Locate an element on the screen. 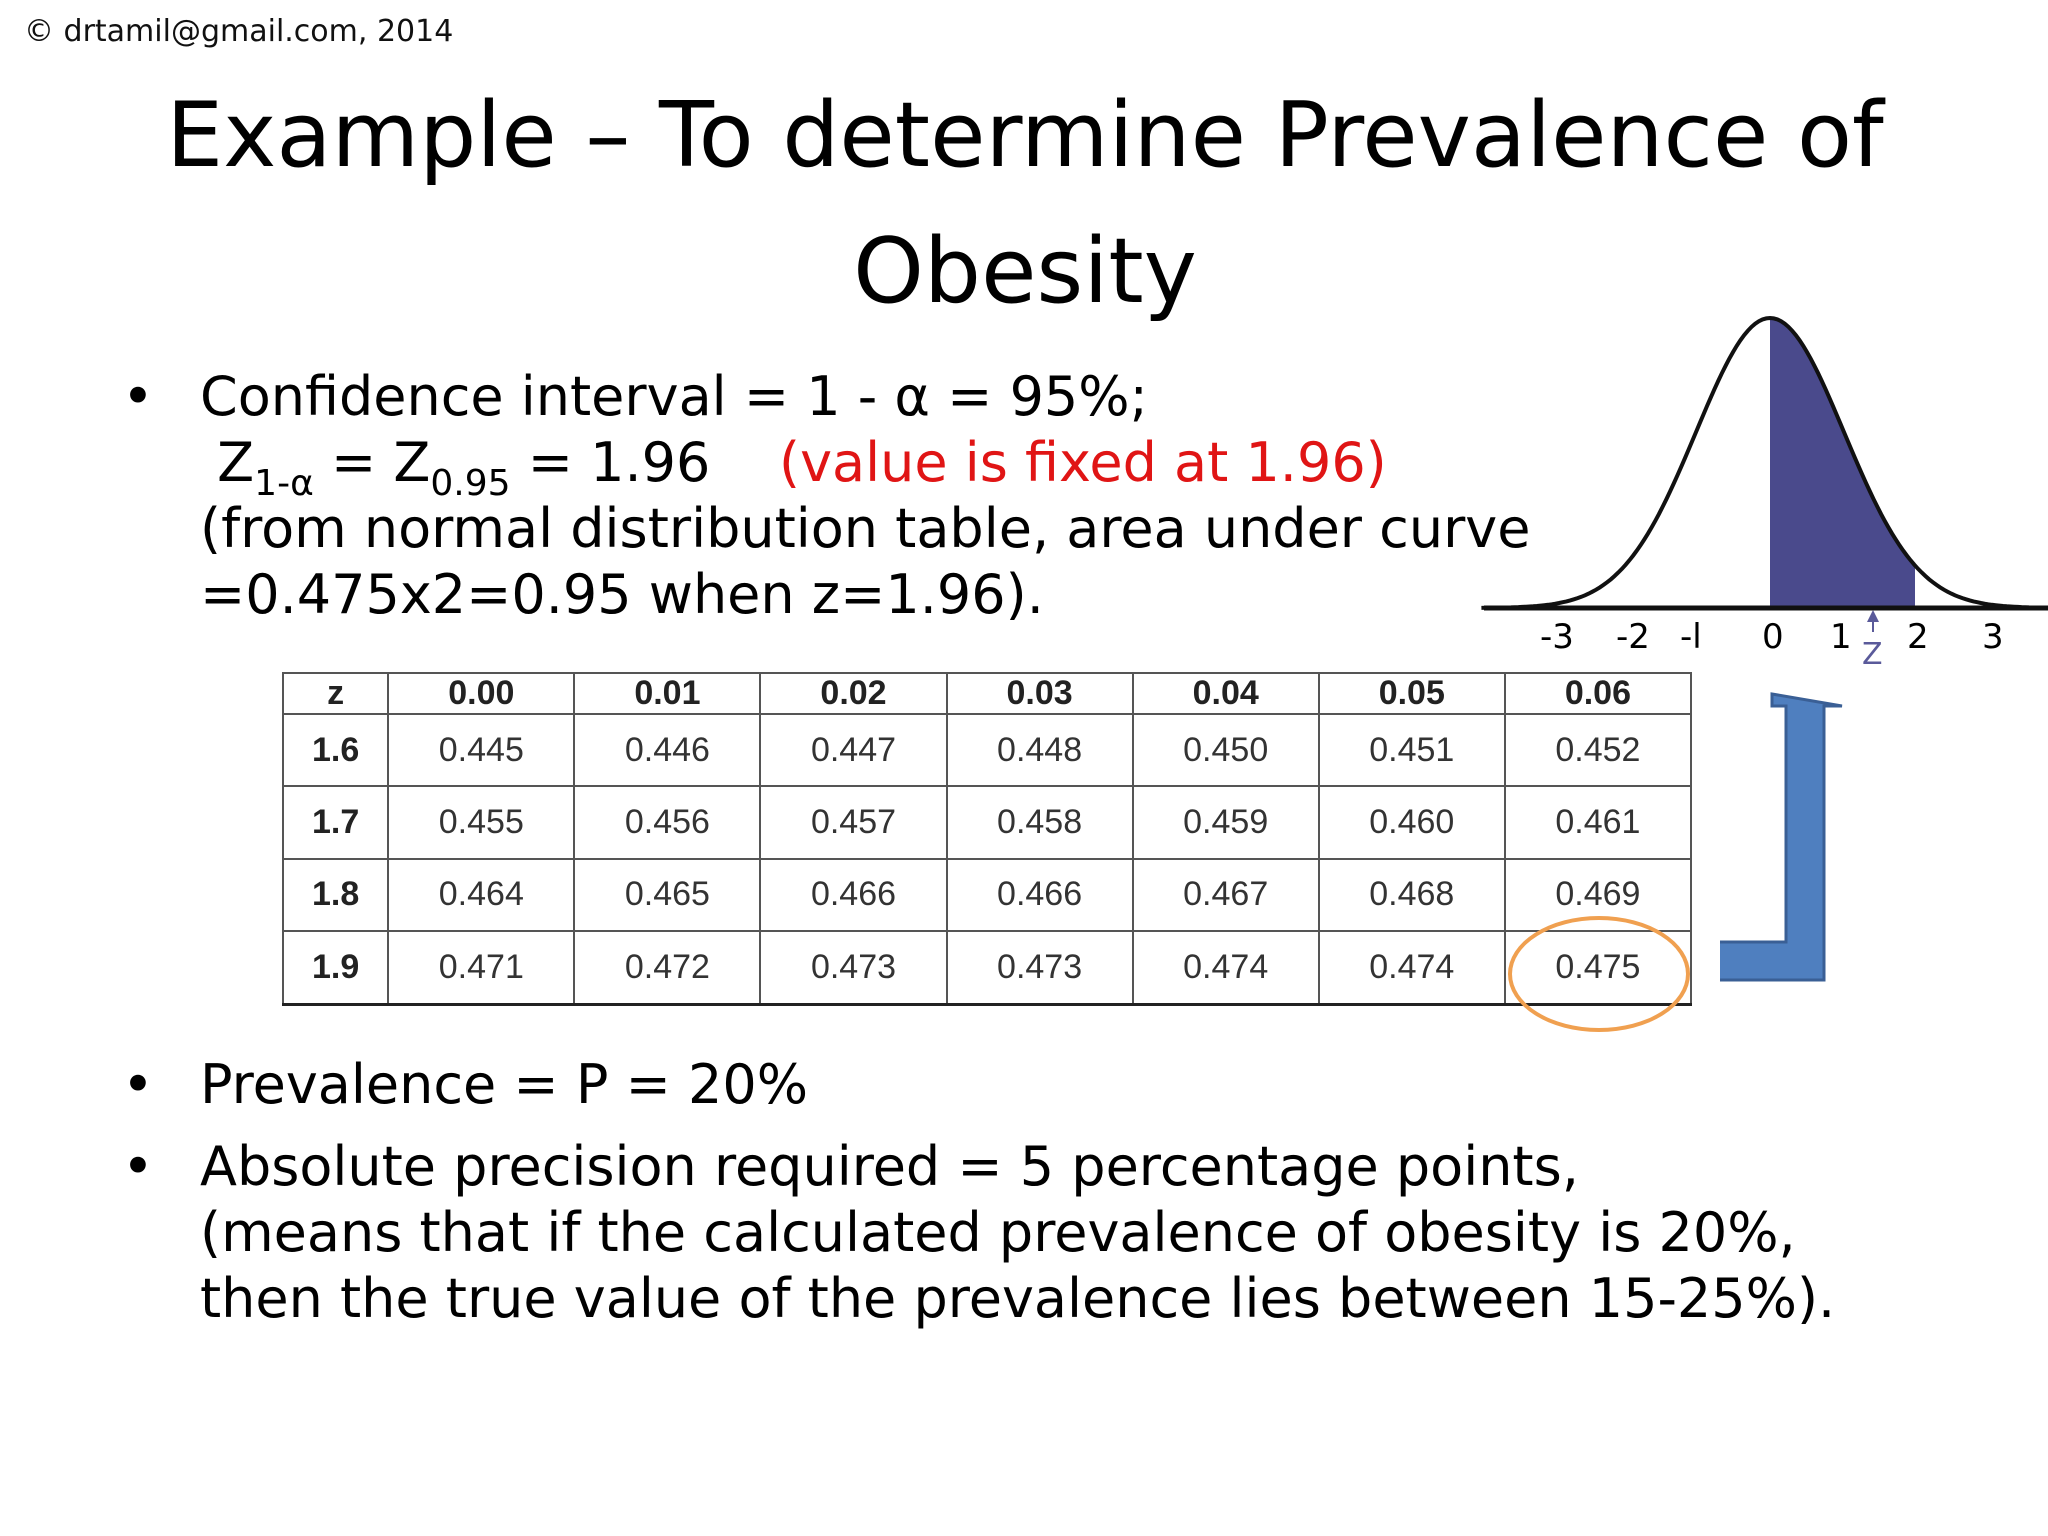  bell-curve-line is located at coordinates (1764, 462).